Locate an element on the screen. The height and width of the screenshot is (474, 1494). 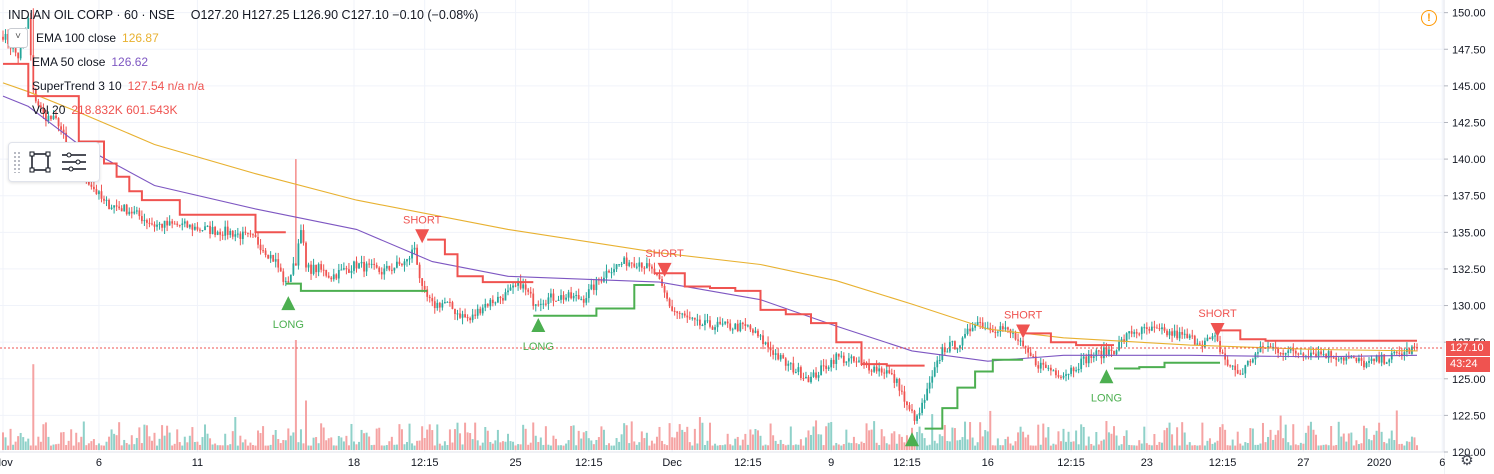
legend-row-volume: Vol 20 218.832K 601.543K is located at coordinates (243, 110).